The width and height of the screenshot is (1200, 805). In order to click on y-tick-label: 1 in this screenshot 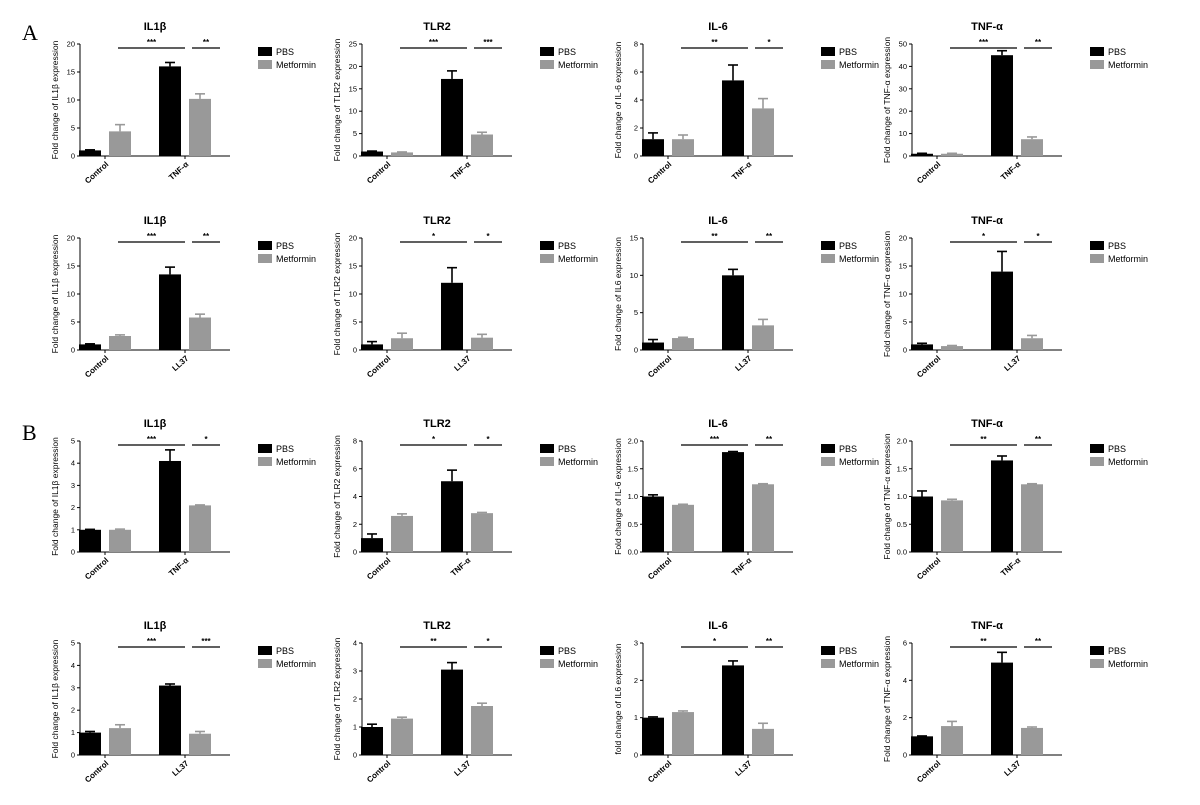, I will do `click(355, 727)`.